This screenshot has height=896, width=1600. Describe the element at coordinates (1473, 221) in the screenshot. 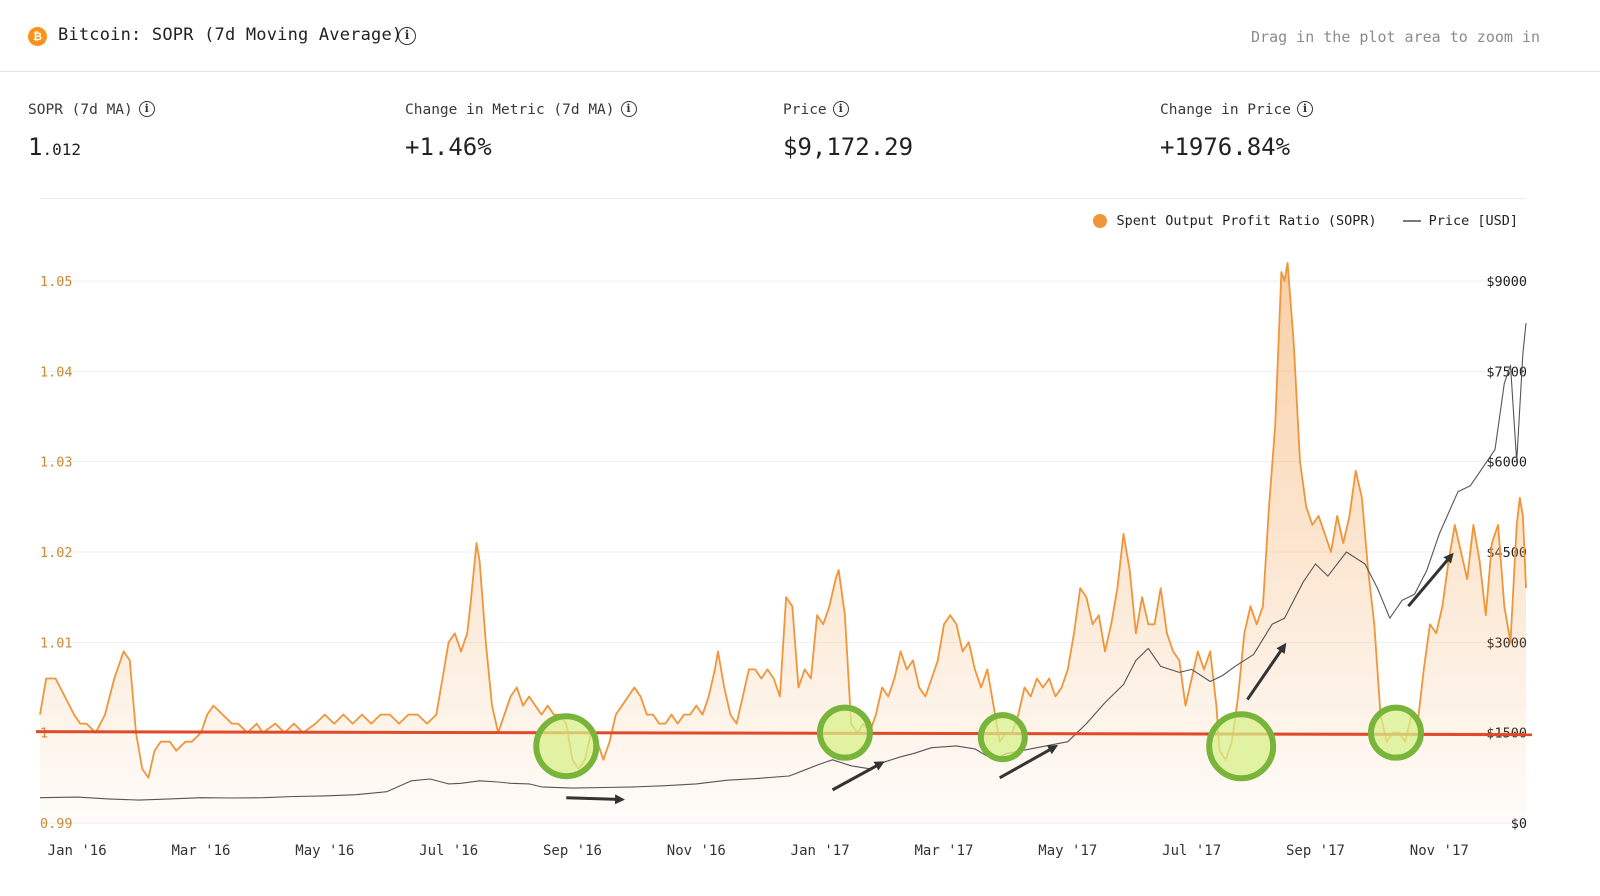

I see `legend-price-label: Price [USD]` at that location.